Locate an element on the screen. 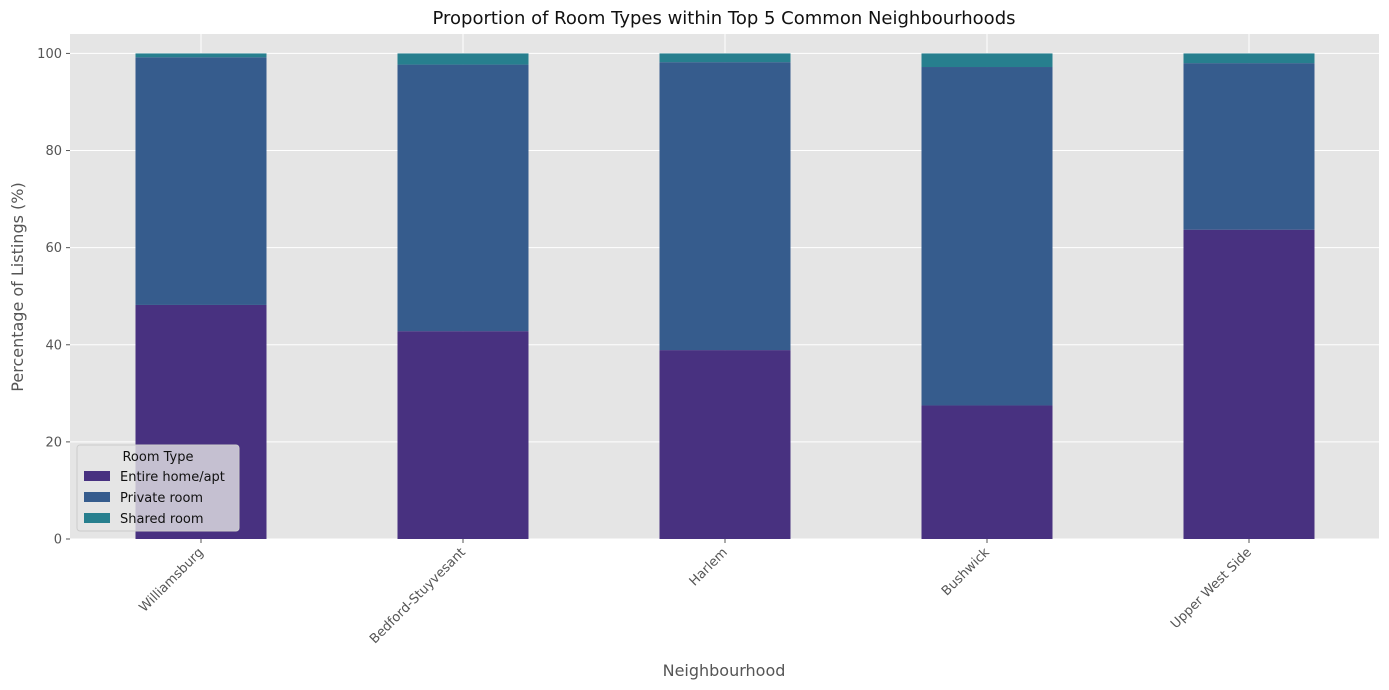 The image size is (1389, 690). legend-box is located at coordinates (158, 488).